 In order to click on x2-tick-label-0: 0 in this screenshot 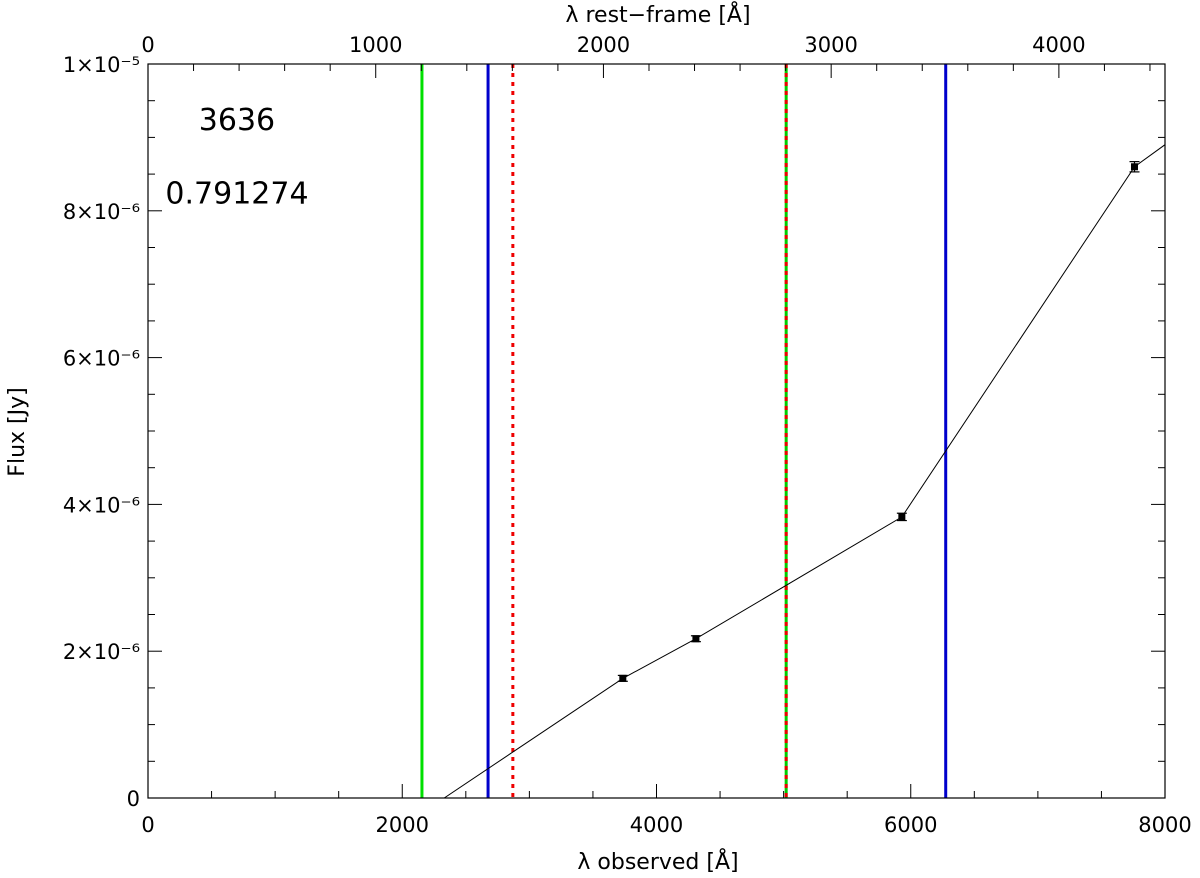, I will do `click(147, 45)`.